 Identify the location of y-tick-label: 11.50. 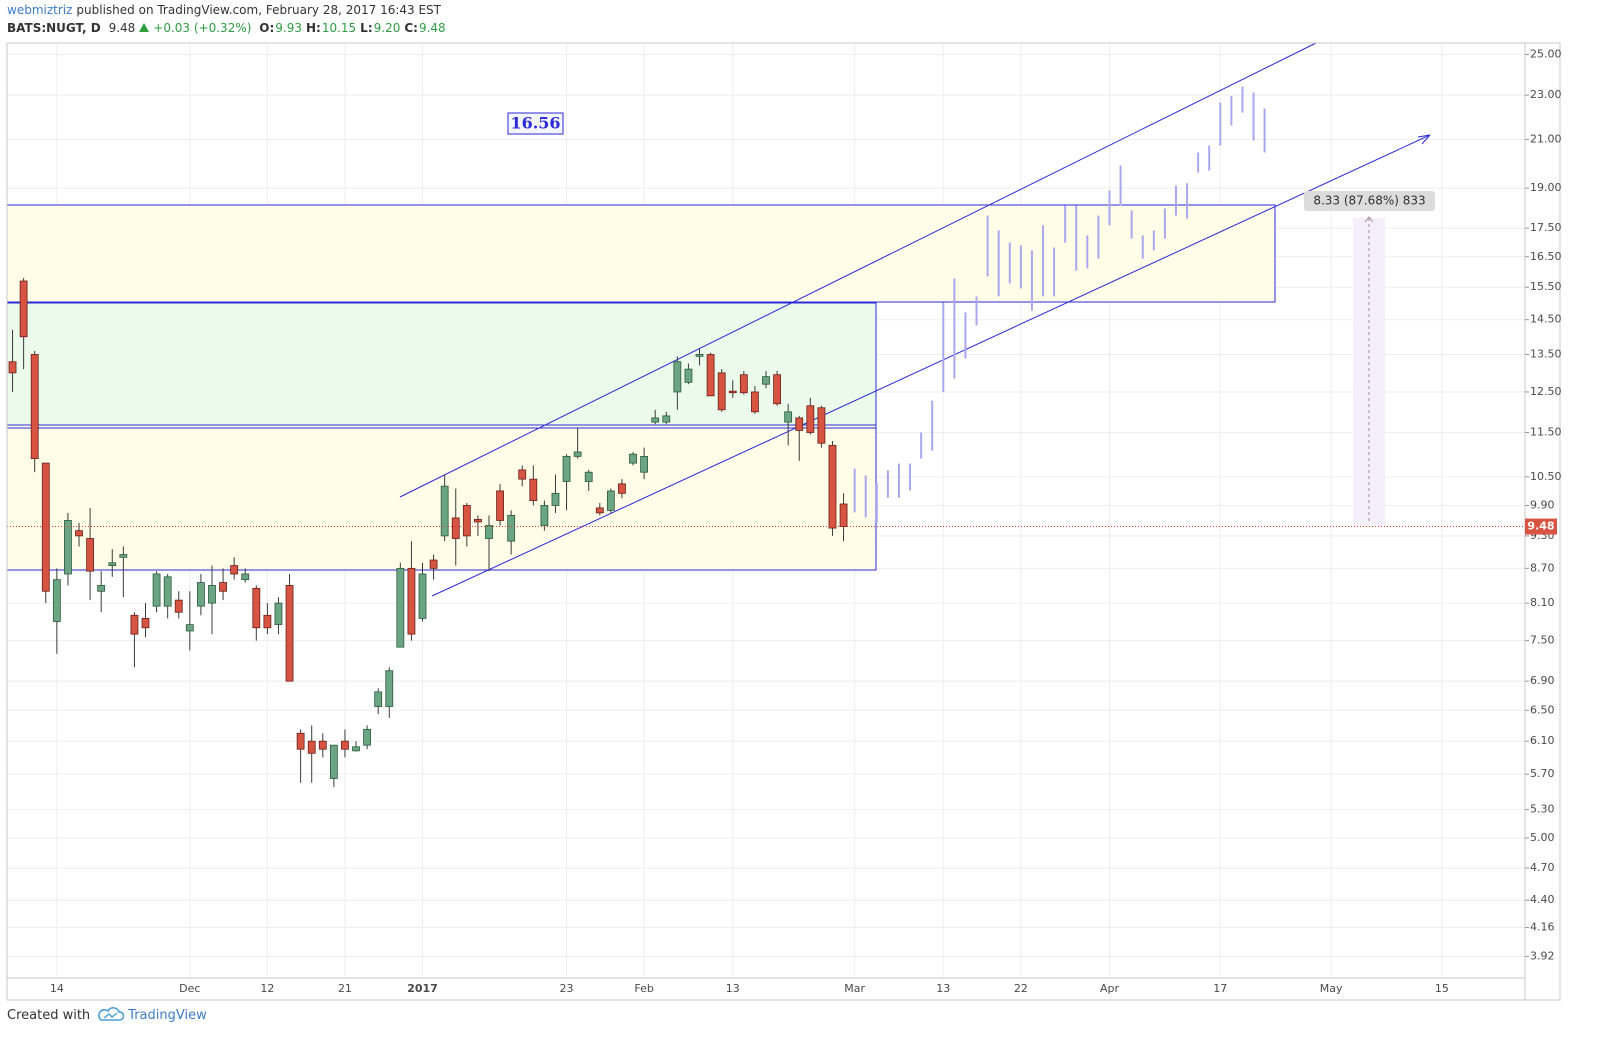
(1546, 432).